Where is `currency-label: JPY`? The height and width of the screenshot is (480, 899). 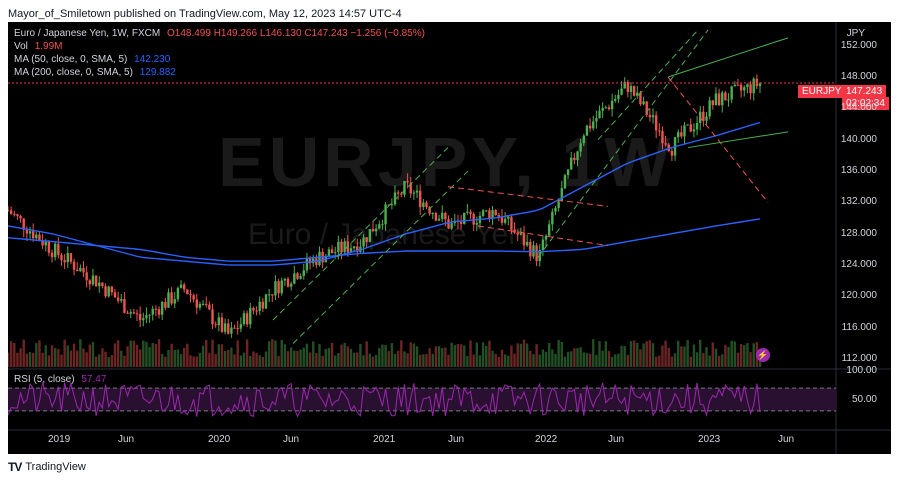
currency-label: JPY is located at coordinates (855, 33).